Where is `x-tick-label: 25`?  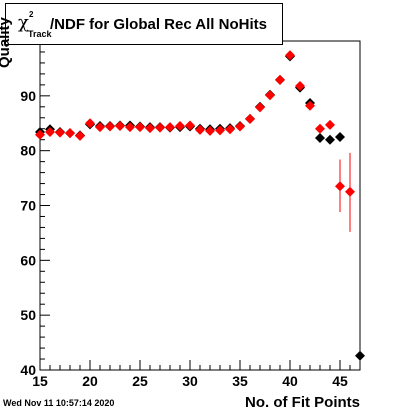 x-tick-label: 25 is located at coordinates (140, 381).